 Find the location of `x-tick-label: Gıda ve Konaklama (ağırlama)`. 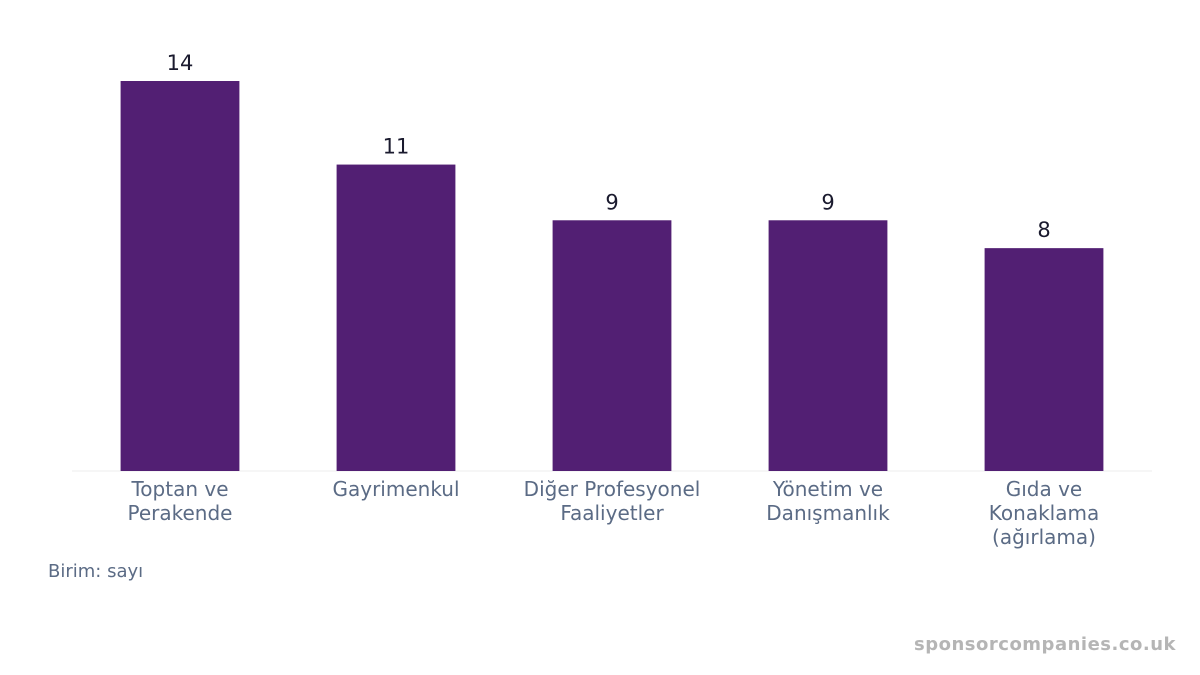

x-tick-label: Gıda ve Konaklama (ağırlama) is located at coordinates (1044, 513).